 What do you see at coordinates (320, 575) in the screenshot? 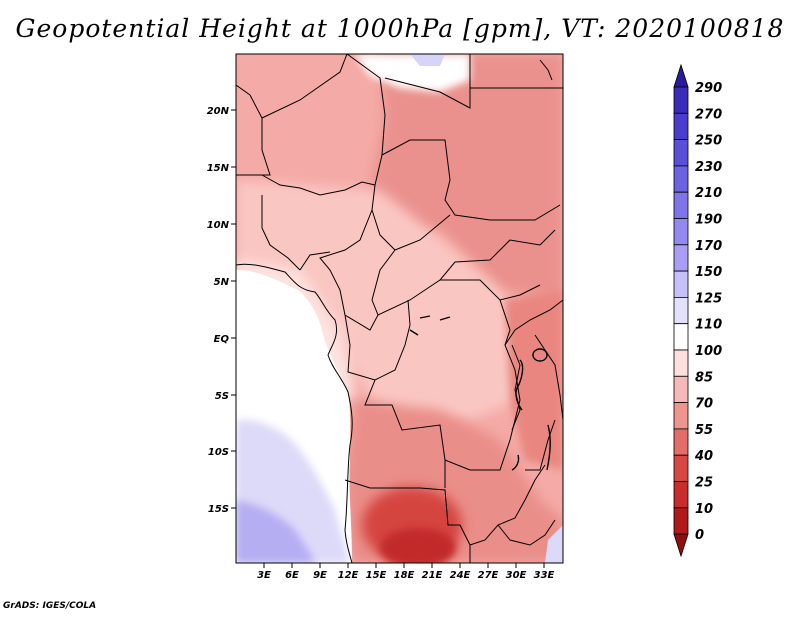
I see `lon-label: 9E` at bounding box center [320, 575].